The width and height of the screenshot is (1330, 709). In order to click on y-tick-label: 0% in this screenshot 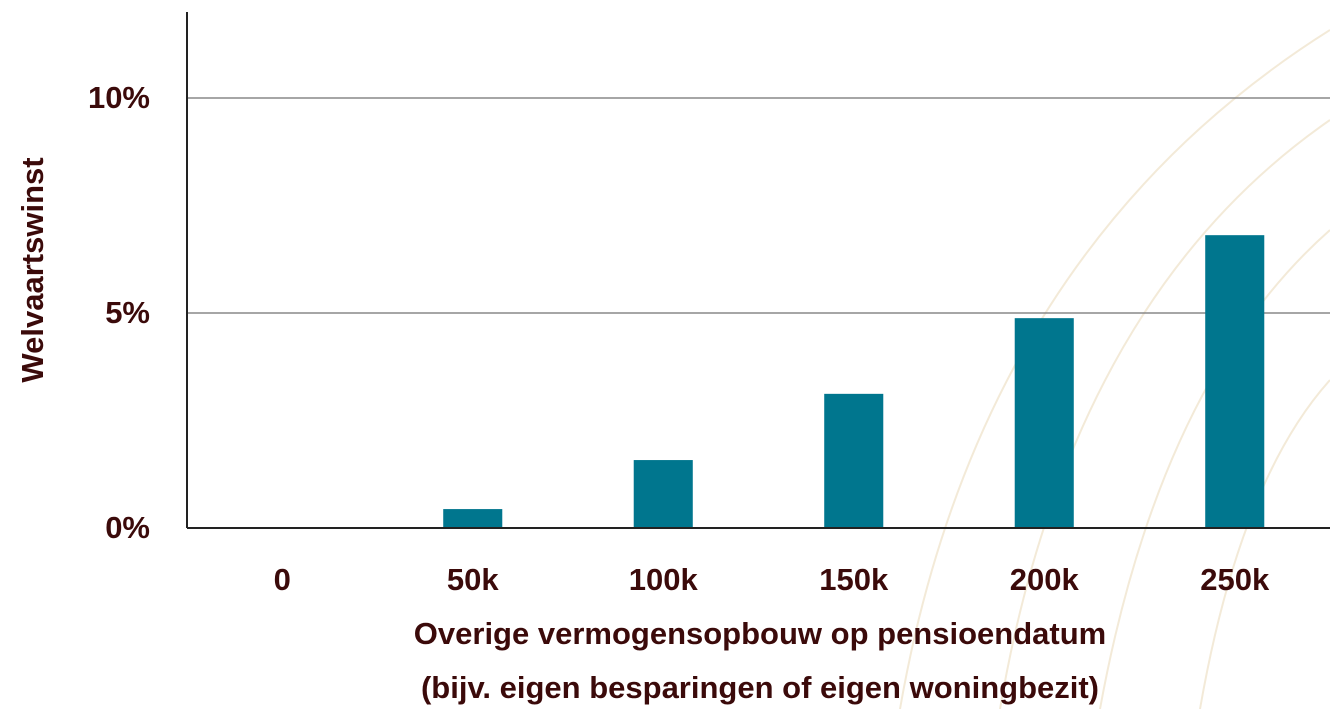, I will do `click(127, 527)`.